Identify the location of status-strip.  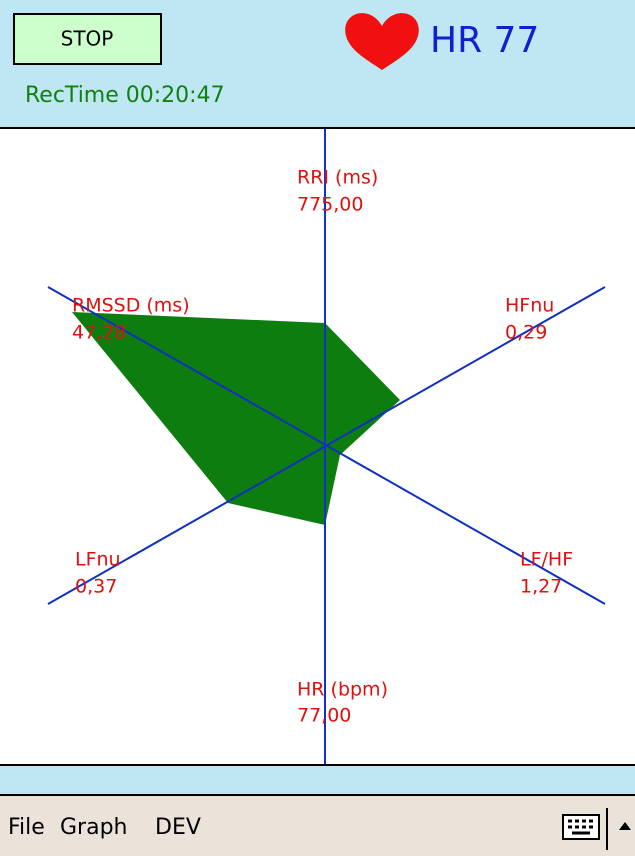
(317, 780).